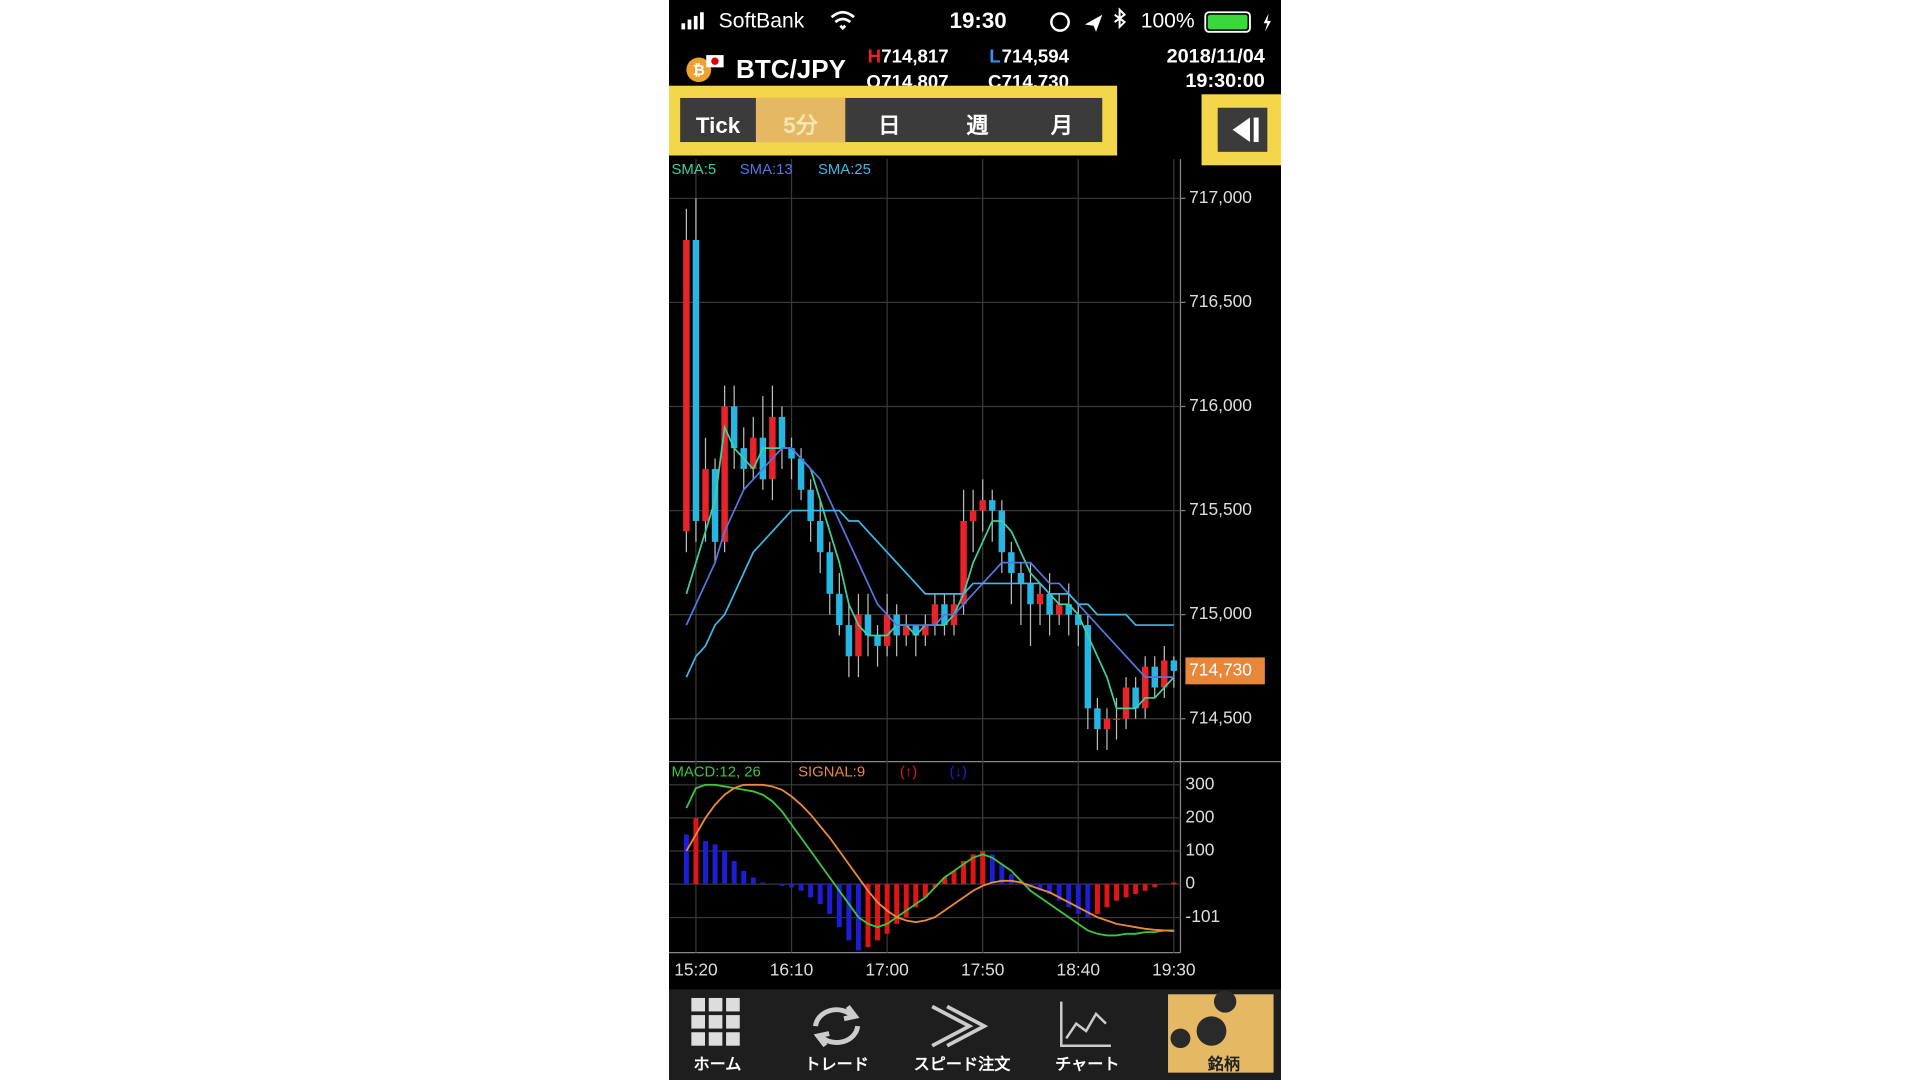 The height and width of the screenshot is (1080, 1920). I want to click on flag-dot, so click(715, 61).